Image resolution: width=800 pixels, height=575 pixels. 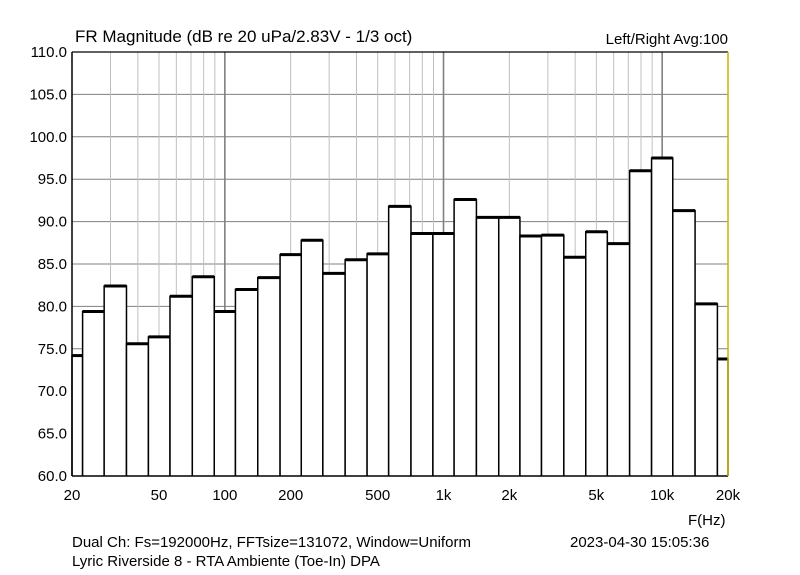 What do you see at coordinates (52, 264) in the screenshot?
I see `y-tick-label: 85.0` at bounding box center [52, 264].